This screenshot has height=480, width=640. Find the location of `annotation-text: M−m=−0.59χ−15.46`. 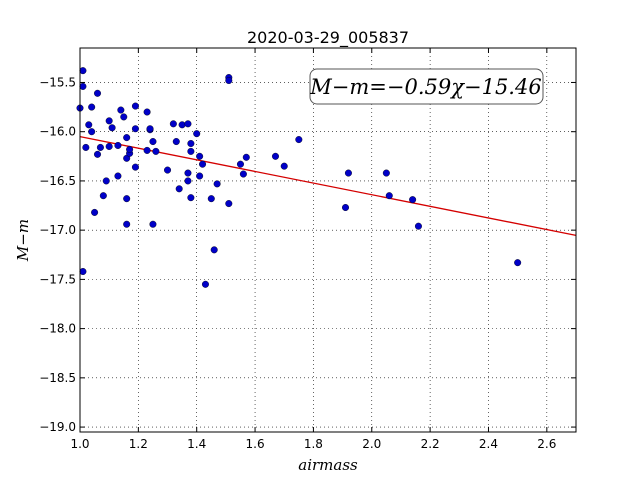

annotation-text: M−m=−0.59χ−15.46 is located at coordinates (425, 87).